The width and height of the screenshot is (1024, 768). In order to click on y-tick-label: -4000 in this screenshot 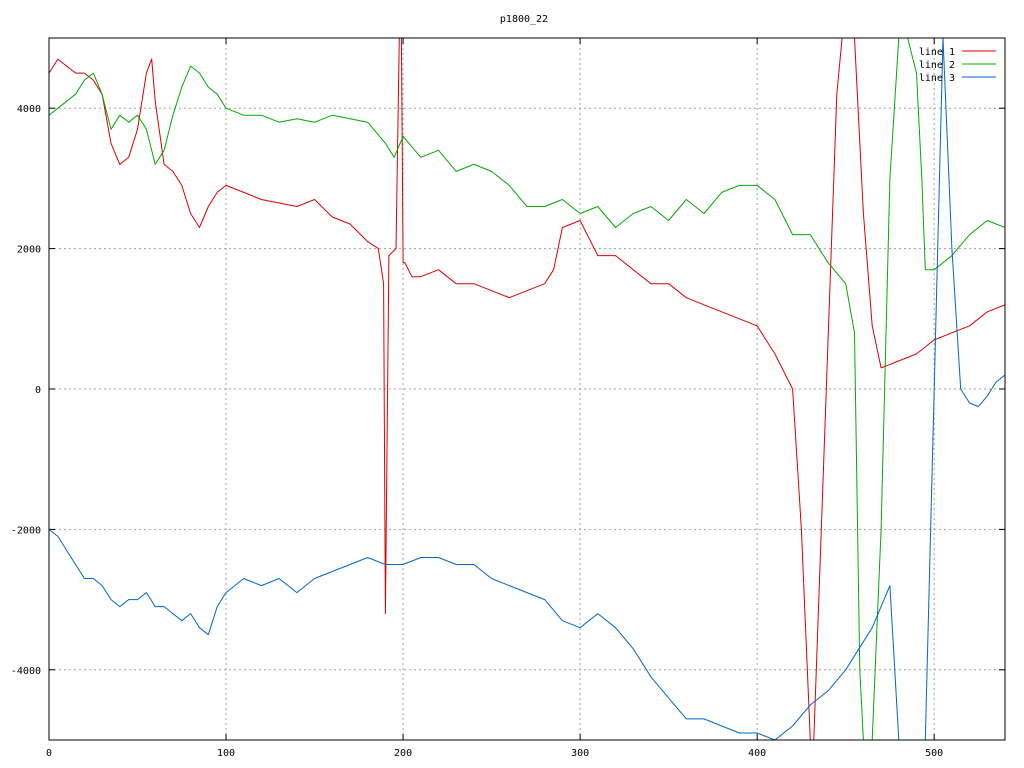, I will do `click(26, 671)`.